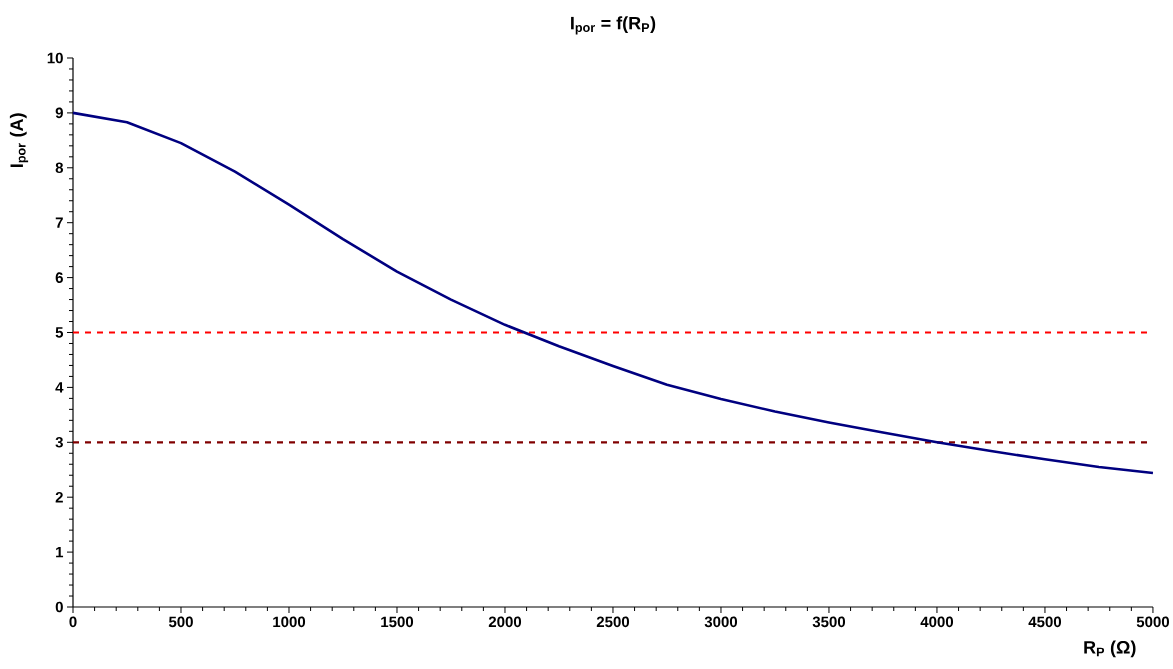  I want to click on y-tick-label: 5, so click(59, 332).